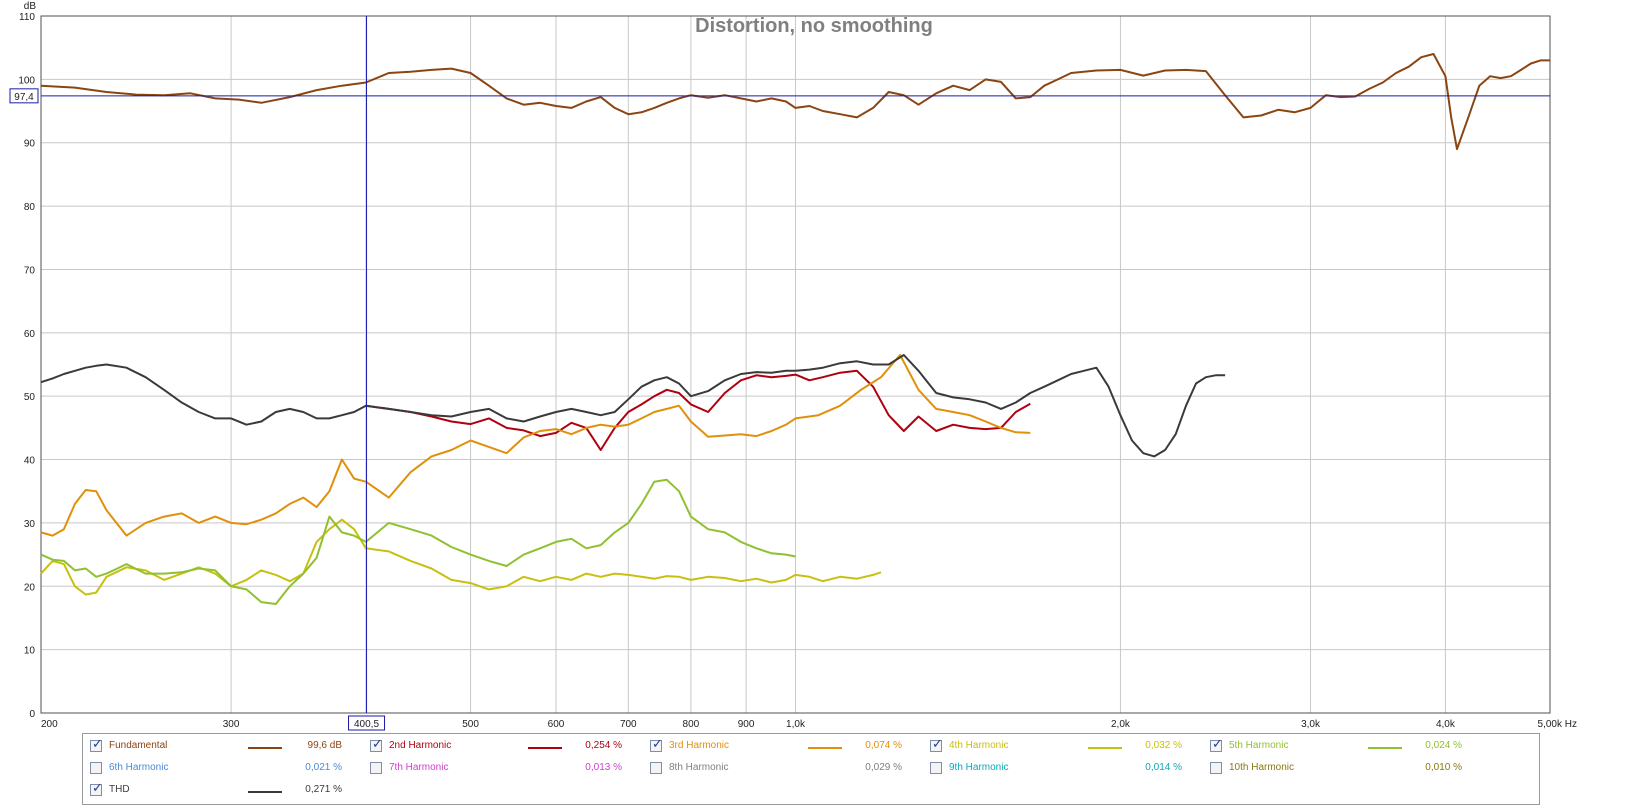 The height and width of the screenshot is (808, 1628). What do you see at coordinates (30, 6) in the screenshot?
I see `y-axis-label: dB` at bounding box center [30, 6].